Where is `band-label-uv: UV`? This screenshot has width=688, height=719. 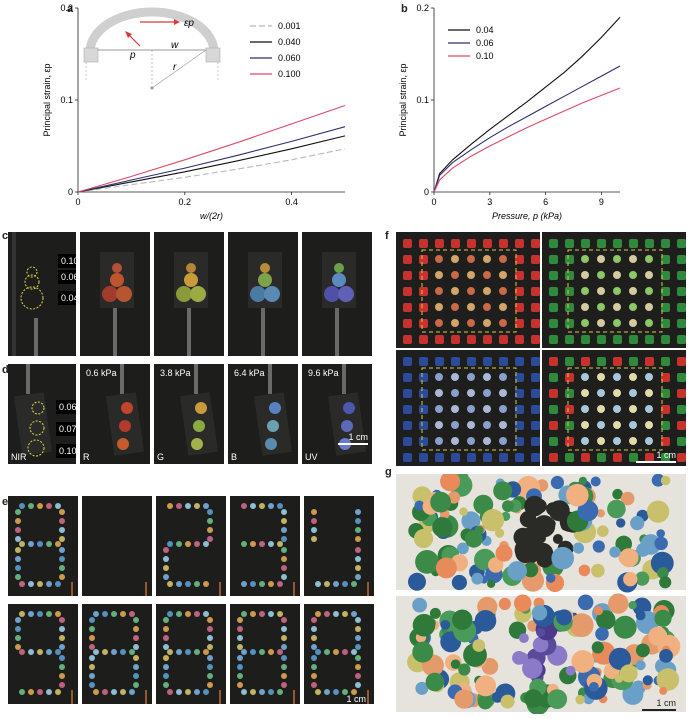 band-label-uv: UV is located at coordinates (311, 457).